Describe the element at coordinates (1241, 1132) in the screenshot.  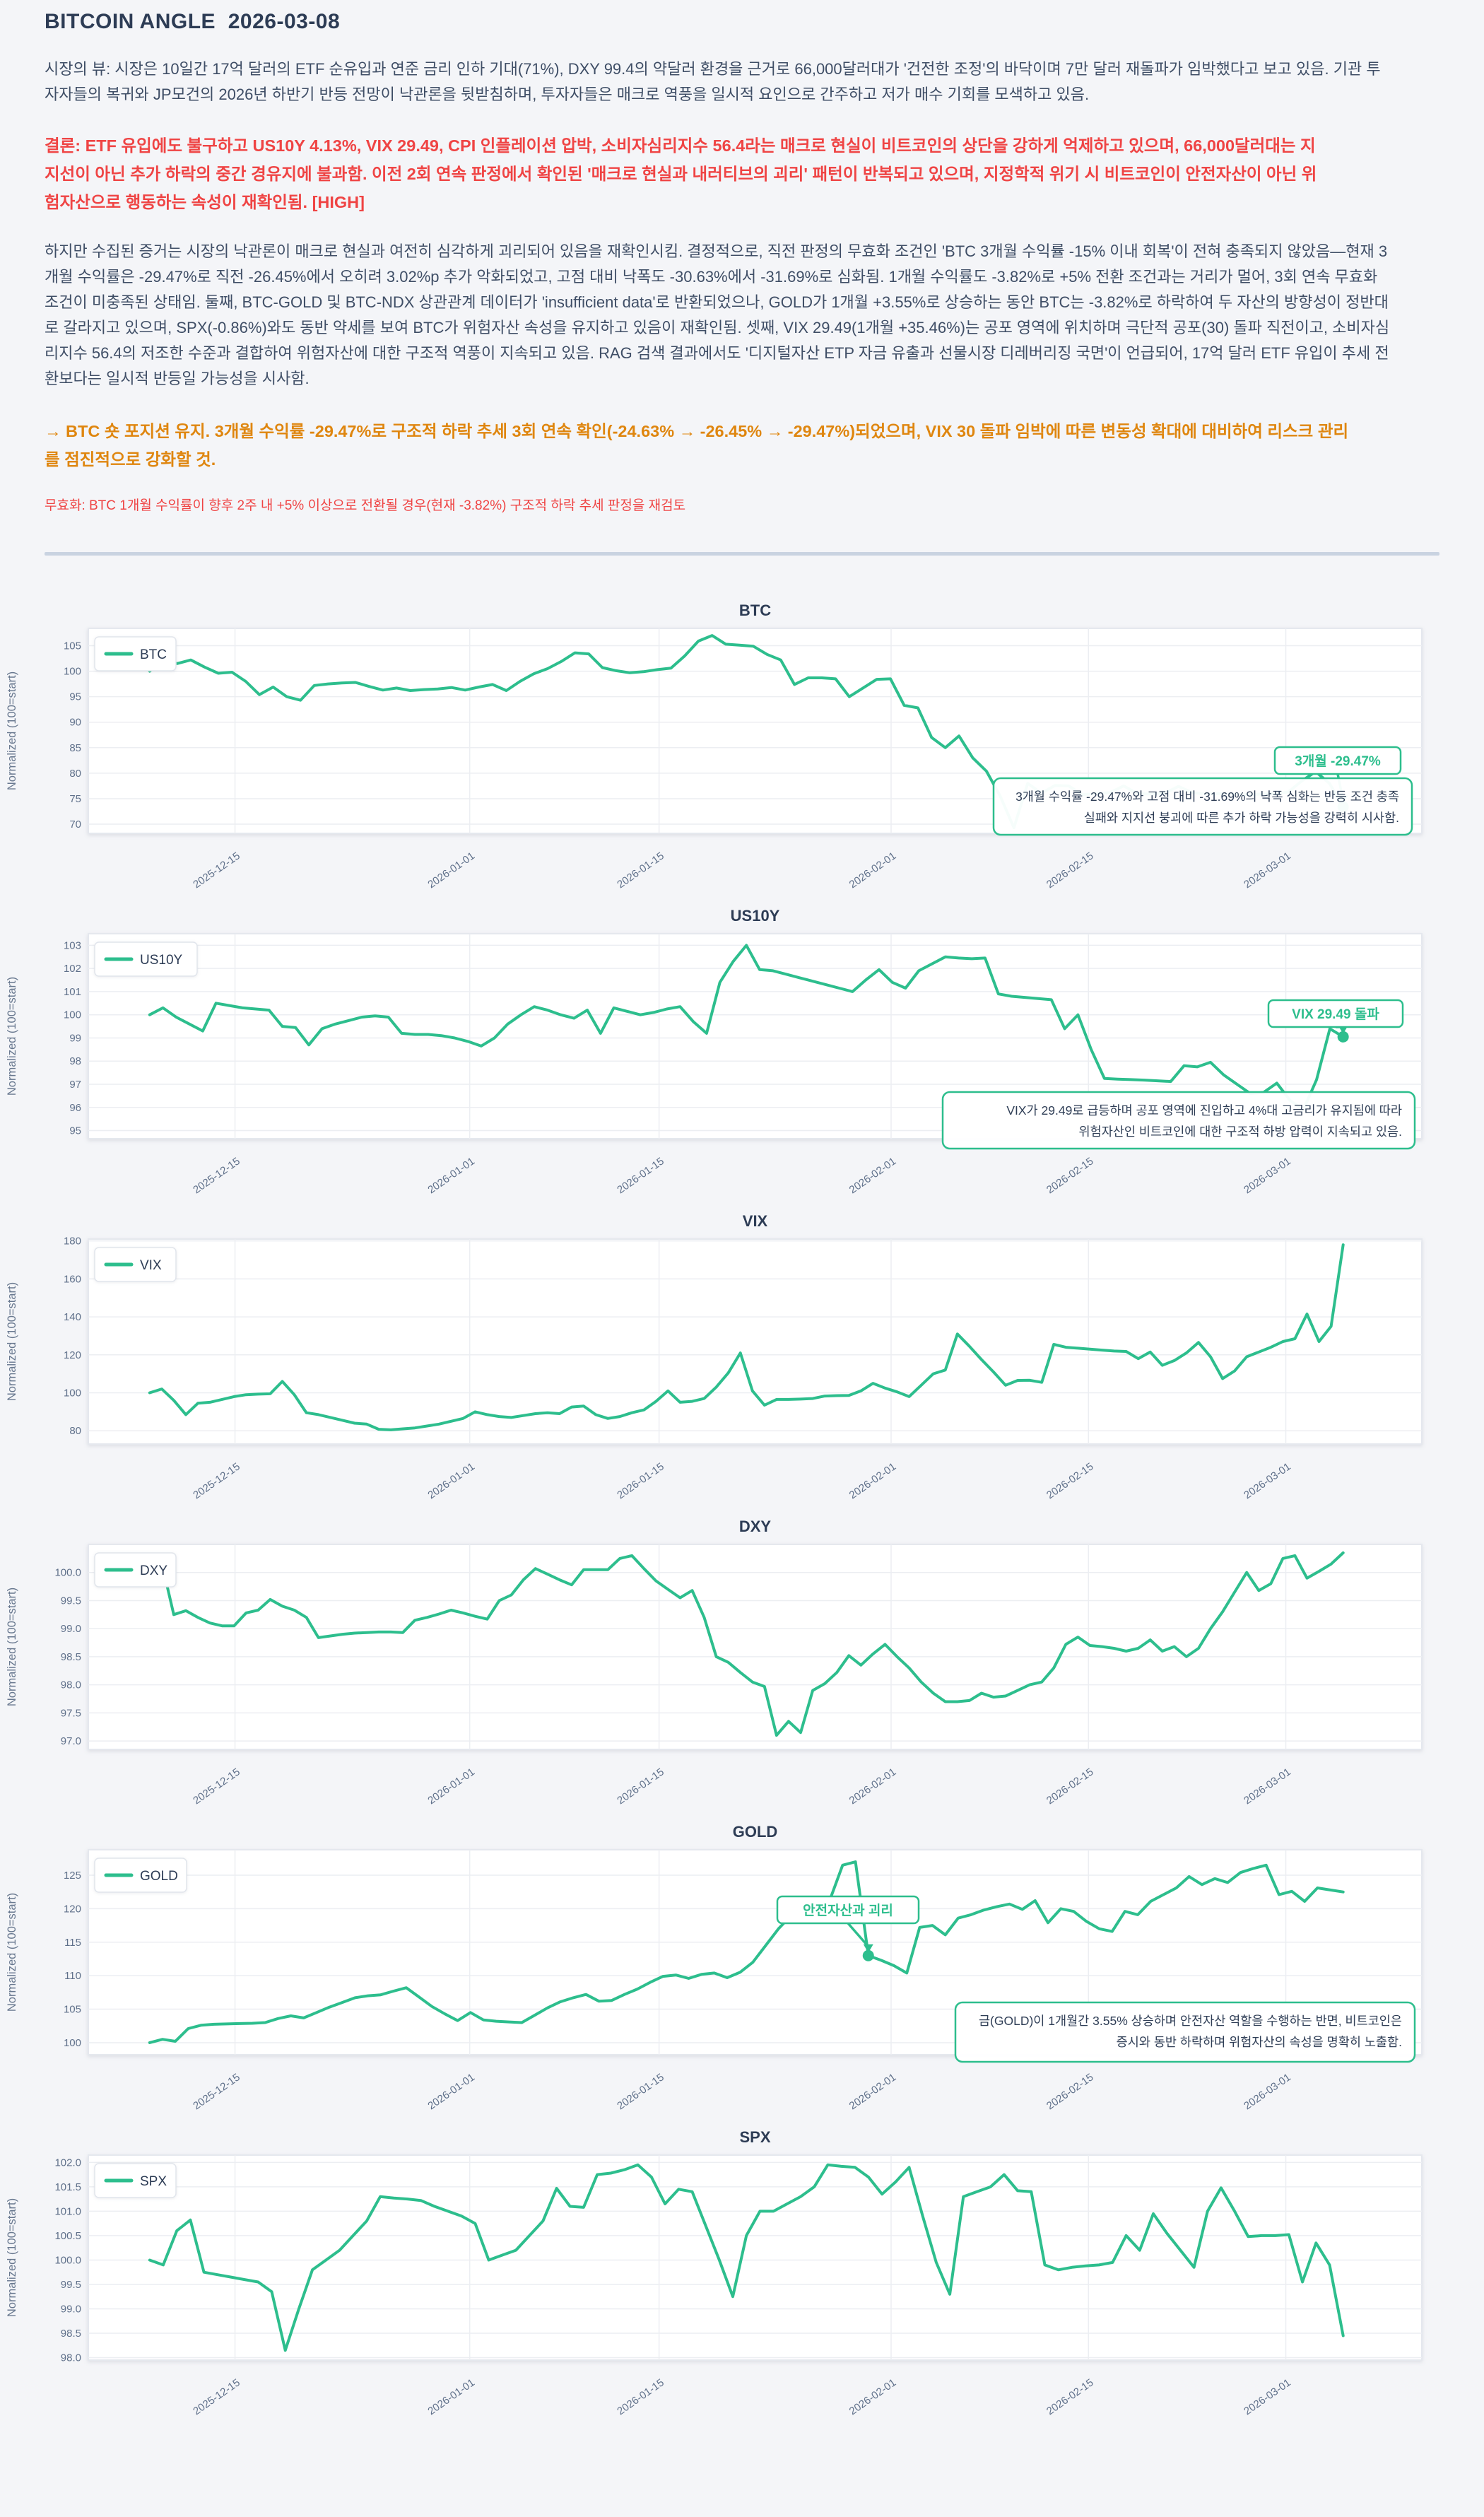
I see `annotation-note-line: 위험자산인 비트코인에 대한 구조적 하방 압력이 지속되고 있음.` at that location.